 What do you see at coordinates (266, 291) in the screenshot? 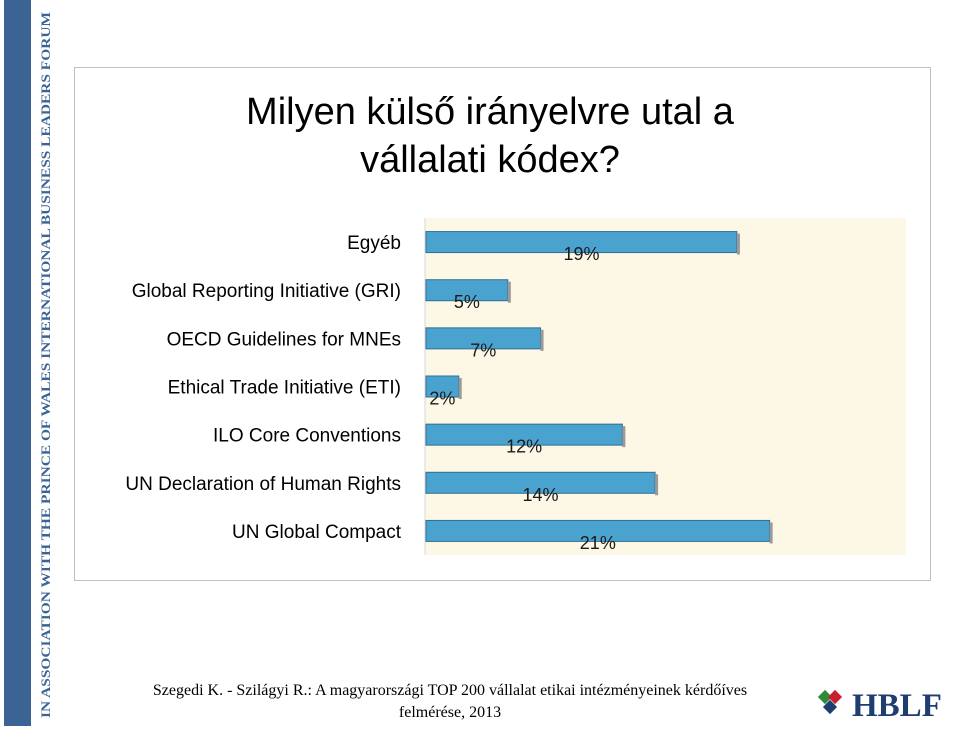
I see `category-label: Global Reporting Initiative (GRI)` at bounding box center [266, 291].